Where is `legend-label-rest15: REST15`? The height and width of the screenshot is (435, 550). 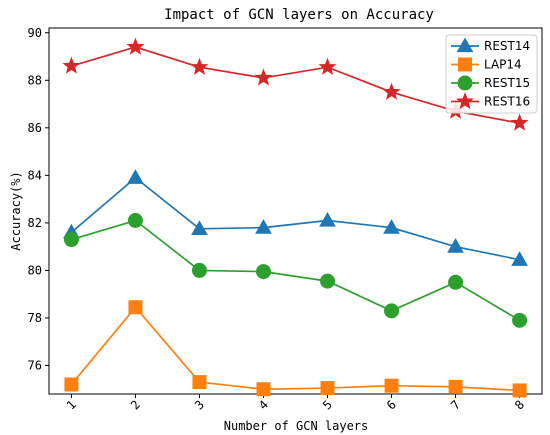
legend-label-rest15: REST15 is located at coordinates (507, 83).